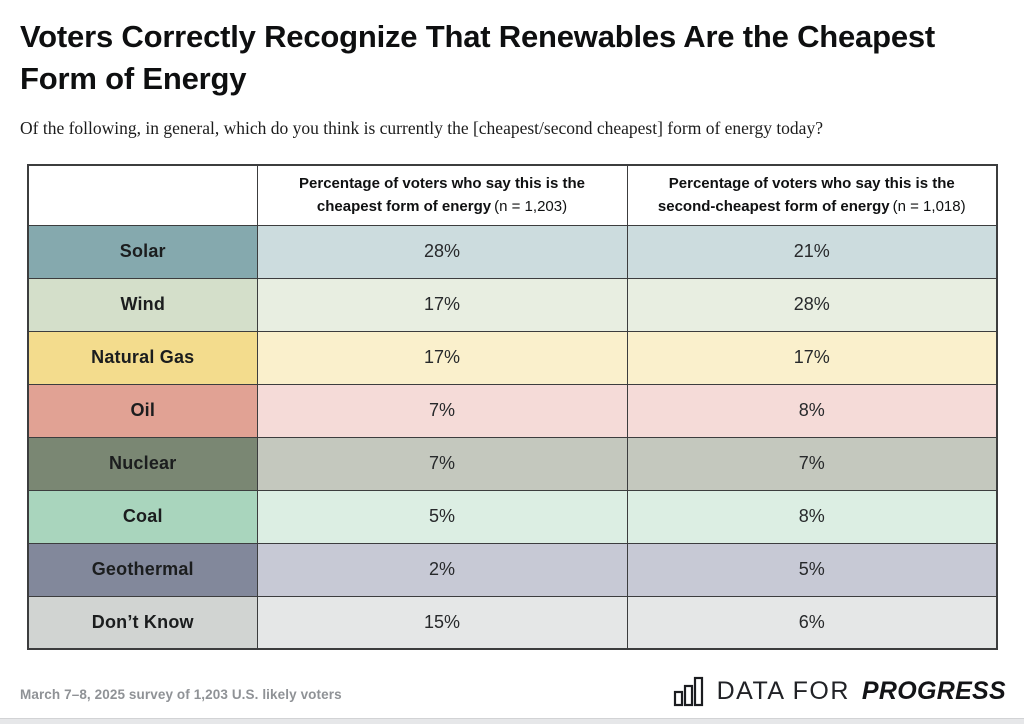 This screenshot has width=1024, height=724. I want to click on row-label: Solar, so click(142, 251).